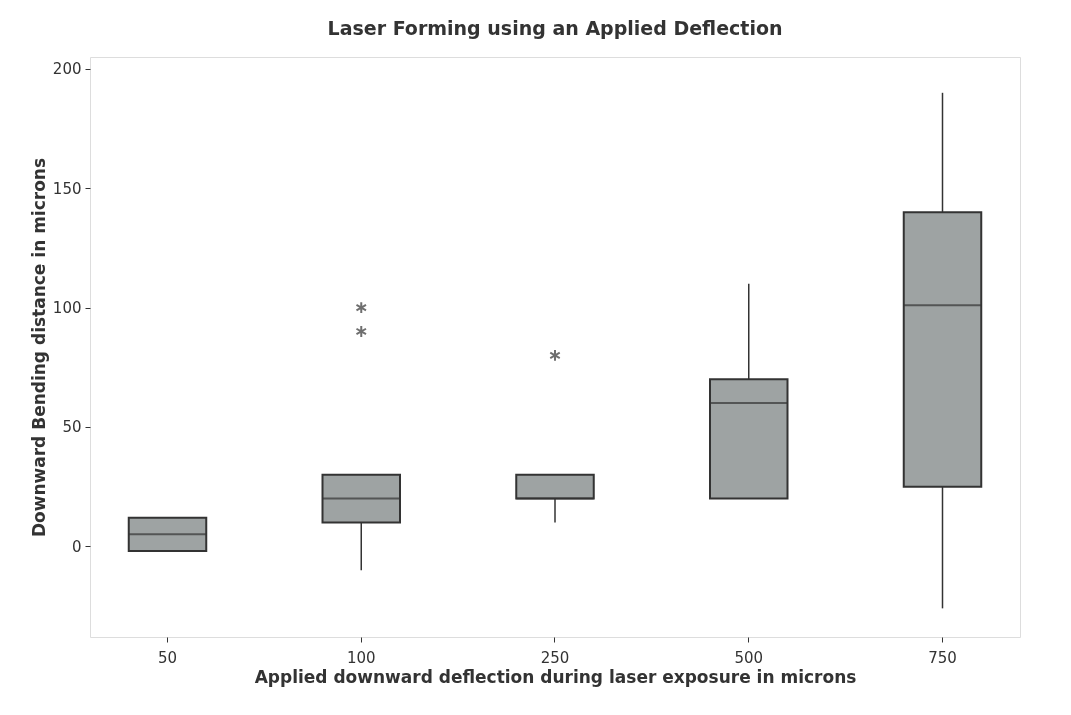 Image resolution: width=1071 pixels, height=715 pixels. Describe the element at coordinates (942, 657) in the screenshot. I see `x-tick-label: 750` at that location.